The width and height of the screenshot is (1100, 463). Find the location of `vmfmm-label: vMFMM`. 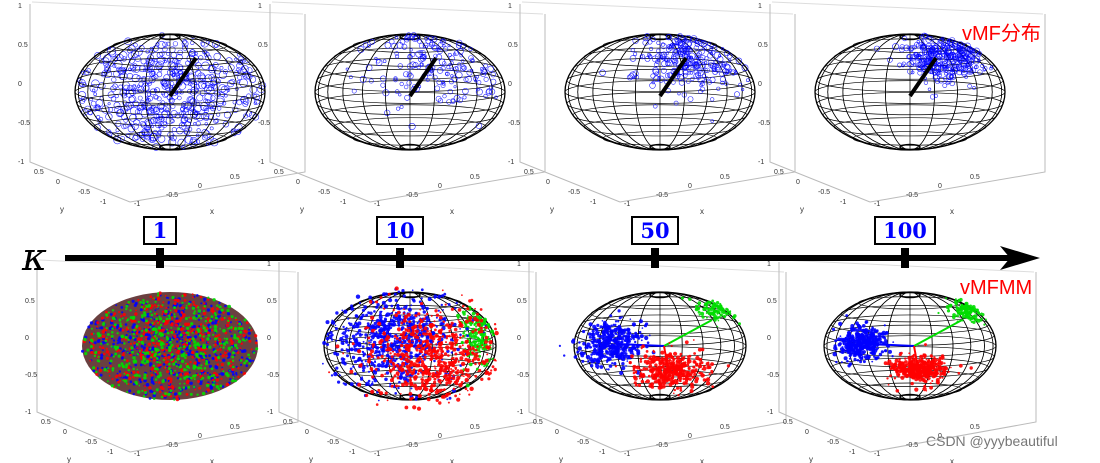

vmfmm-label: vMFMM is located at coordinates (996, 288).